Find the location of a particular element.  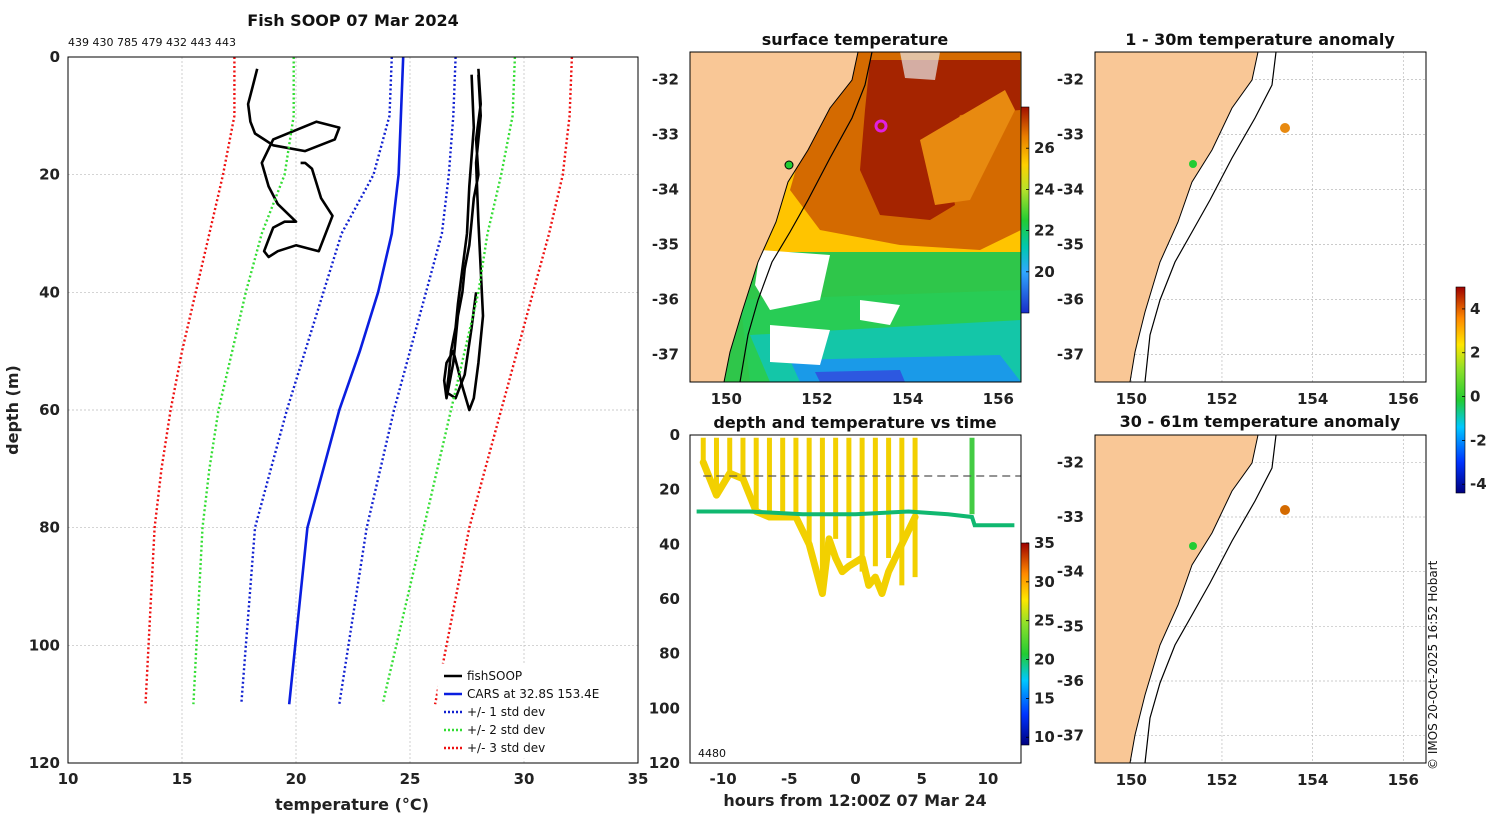

dt-ytick-label: 40 is located at coordinates (669, 544).